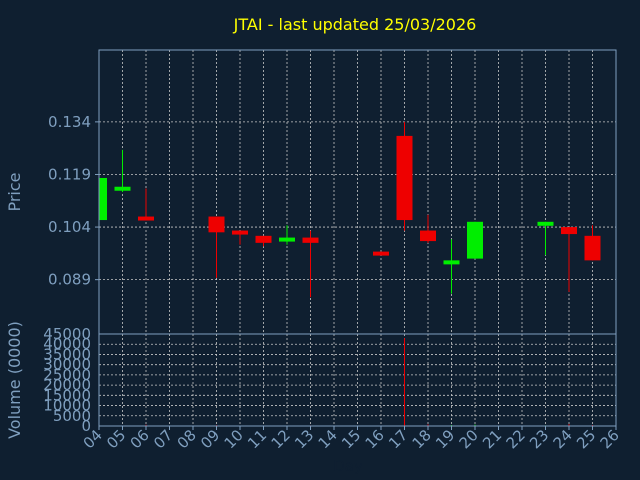 Image resolution: width=640 pixels, height=480 pixels. Describe the element at coordinates (67, 354) in the screenshot. I see `volume-tick-label: 35000` at that location.